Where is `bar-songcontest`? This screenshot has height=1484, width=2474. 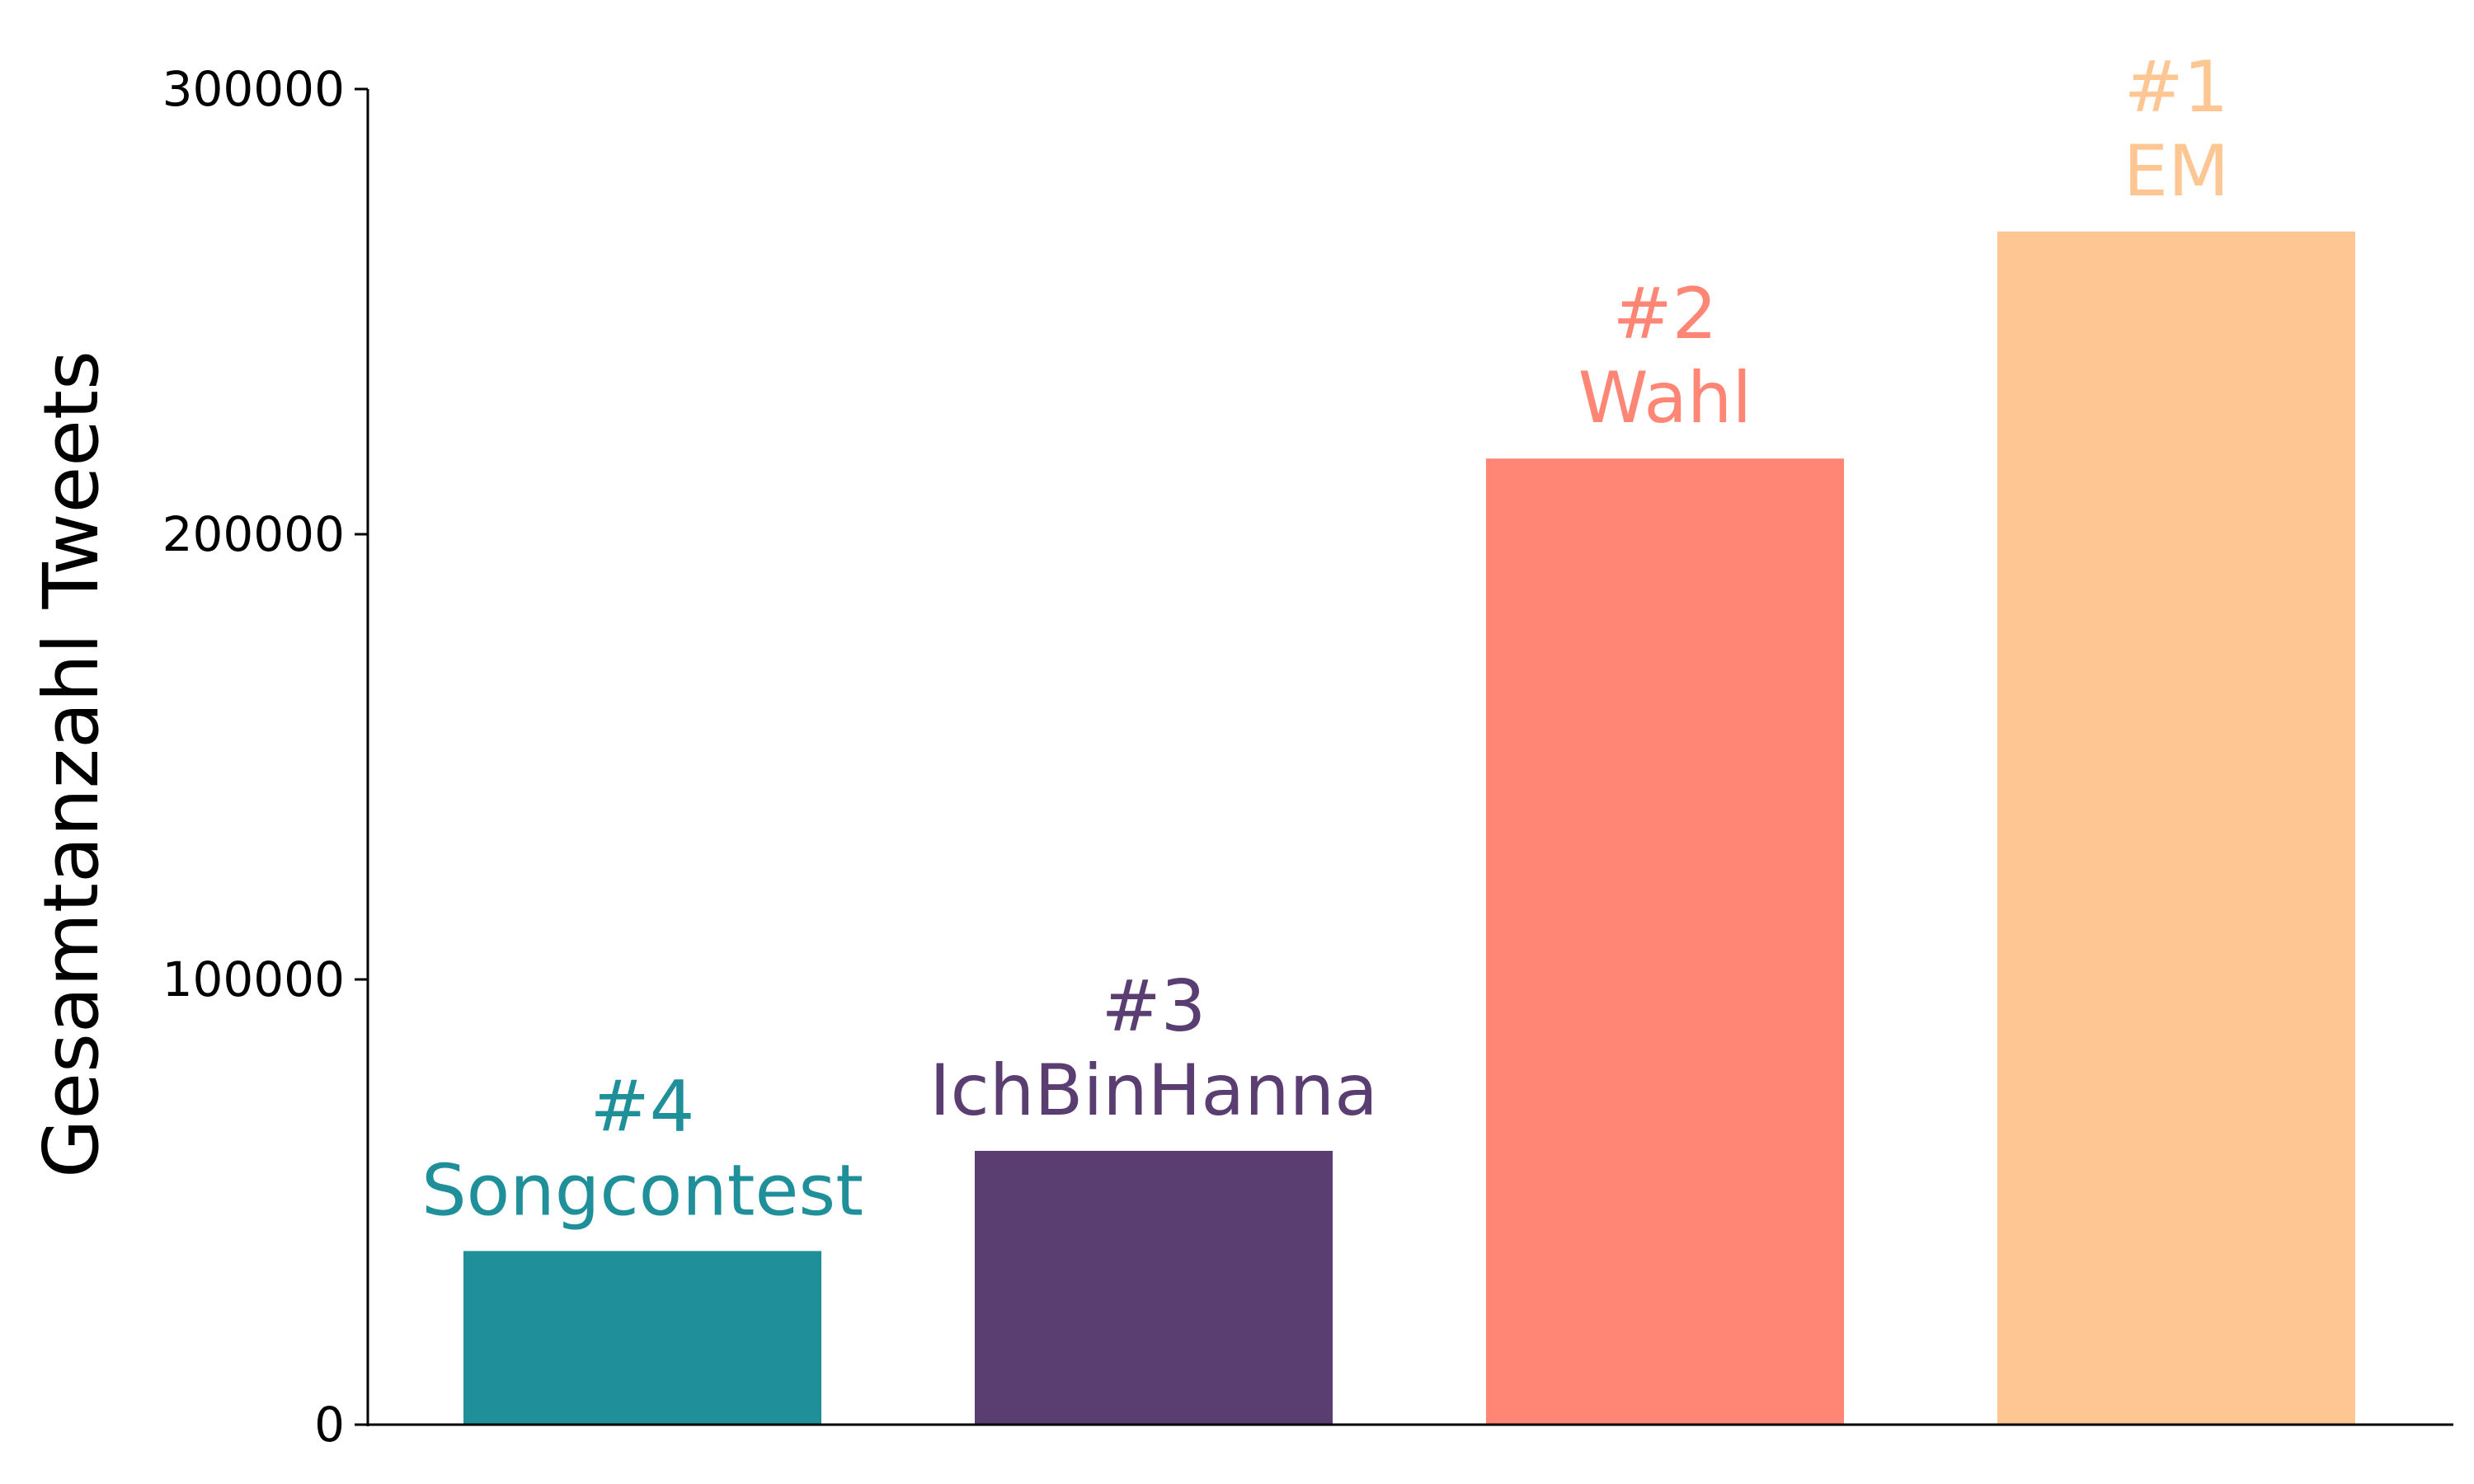 bar-songcontest is located at coordinates (642, 1338).